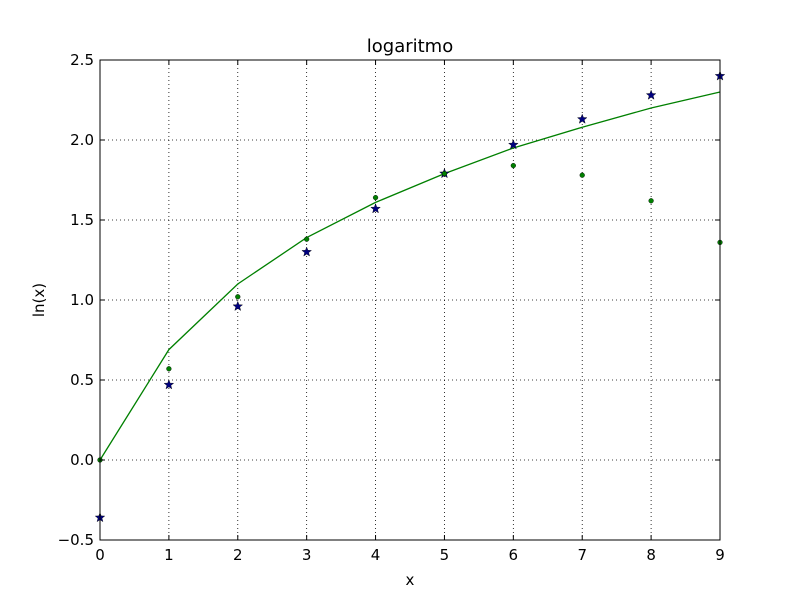 Image resolution: width=800 pixels, height=600 pixels. What do you see at coordinates (582, 555) in the screenshot?
I see `x-tick-label: 7` at bounding box center [582, 555].